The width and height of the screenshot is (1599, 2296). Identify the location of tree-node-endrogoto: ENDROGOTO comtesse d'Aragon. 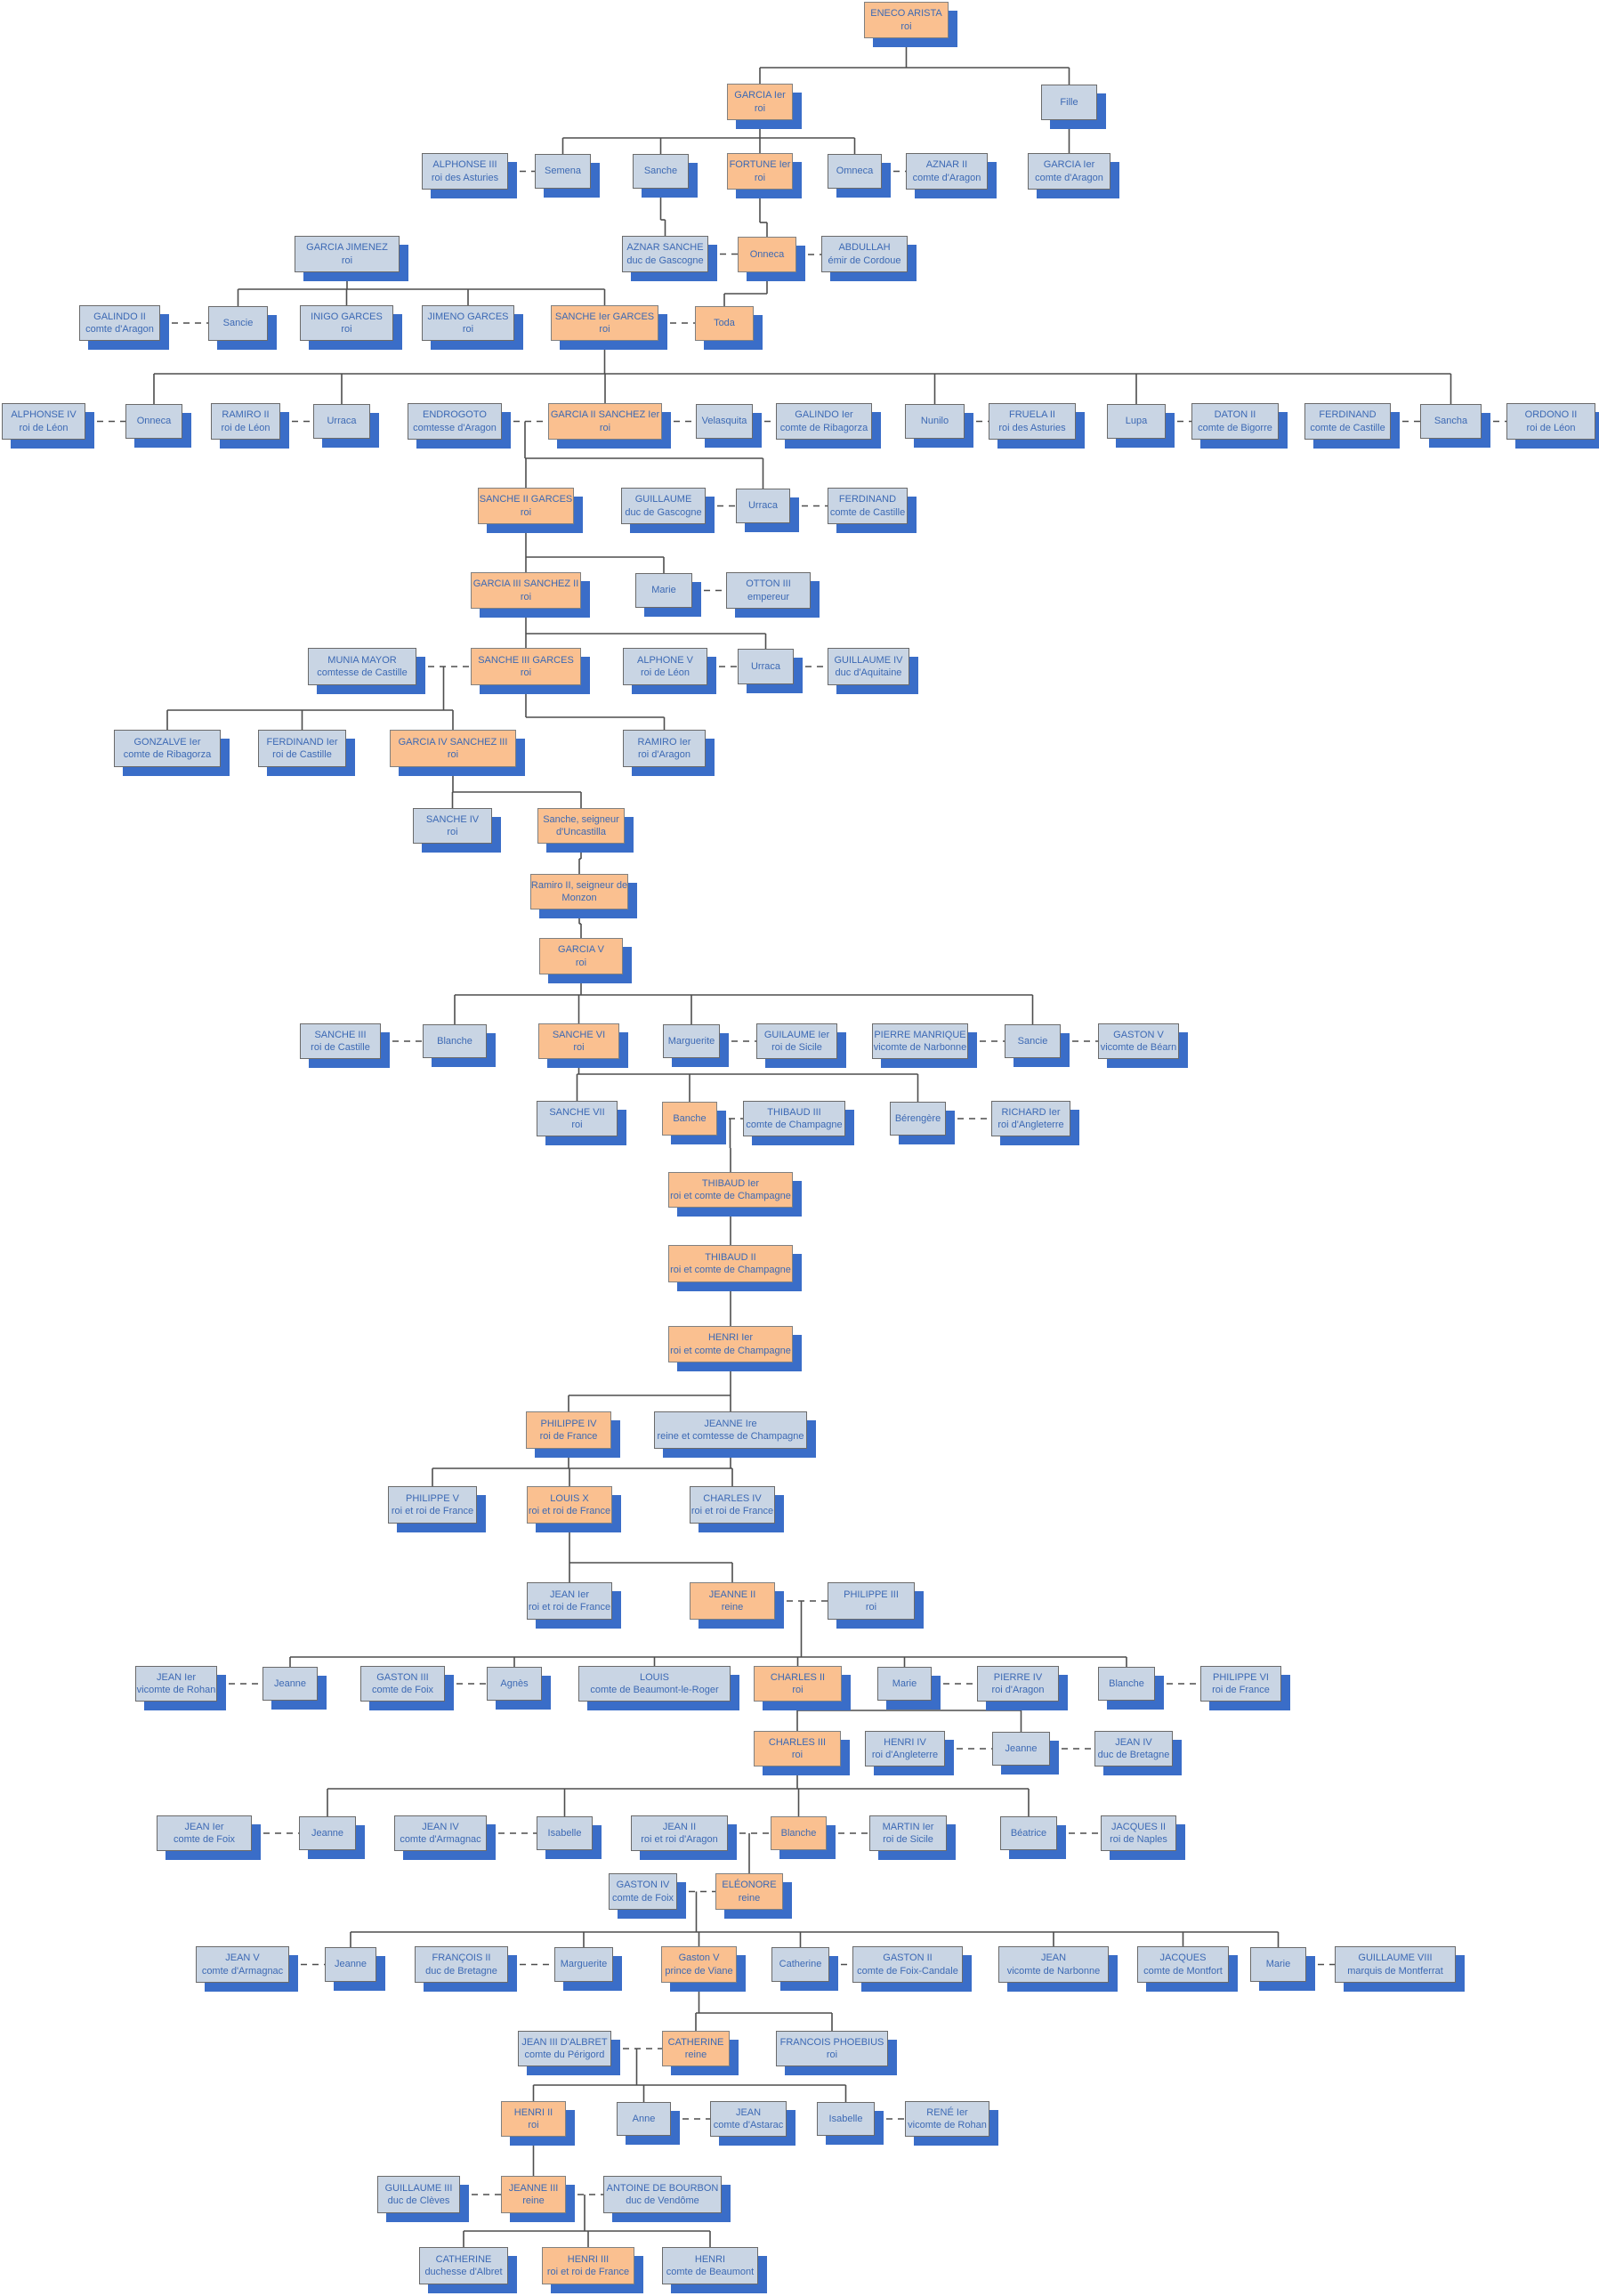
(455, 421).